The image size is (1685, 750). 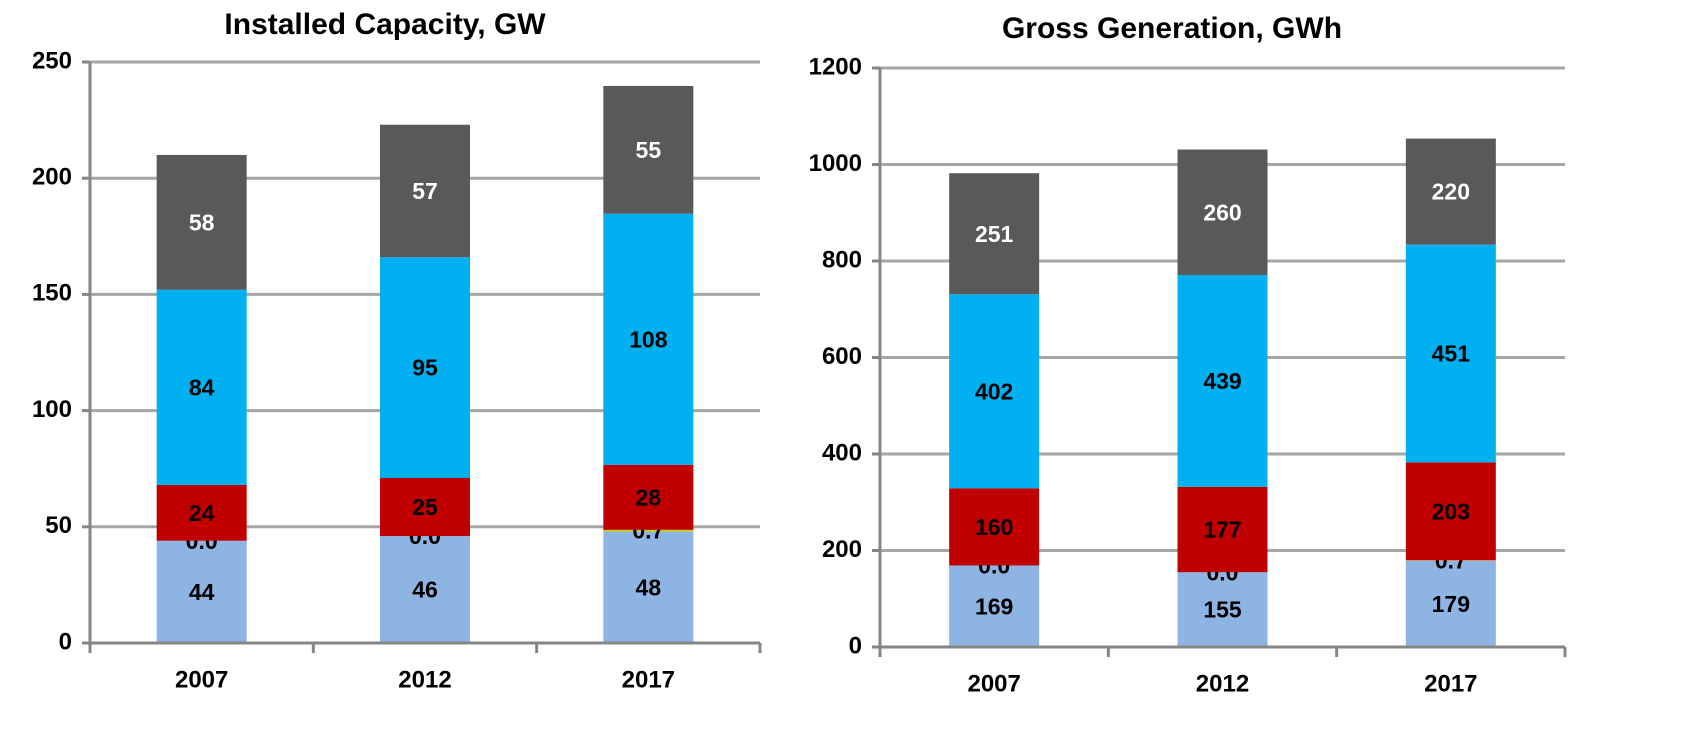 I want to click on data-label: 451, so click(x=1451, y=354).